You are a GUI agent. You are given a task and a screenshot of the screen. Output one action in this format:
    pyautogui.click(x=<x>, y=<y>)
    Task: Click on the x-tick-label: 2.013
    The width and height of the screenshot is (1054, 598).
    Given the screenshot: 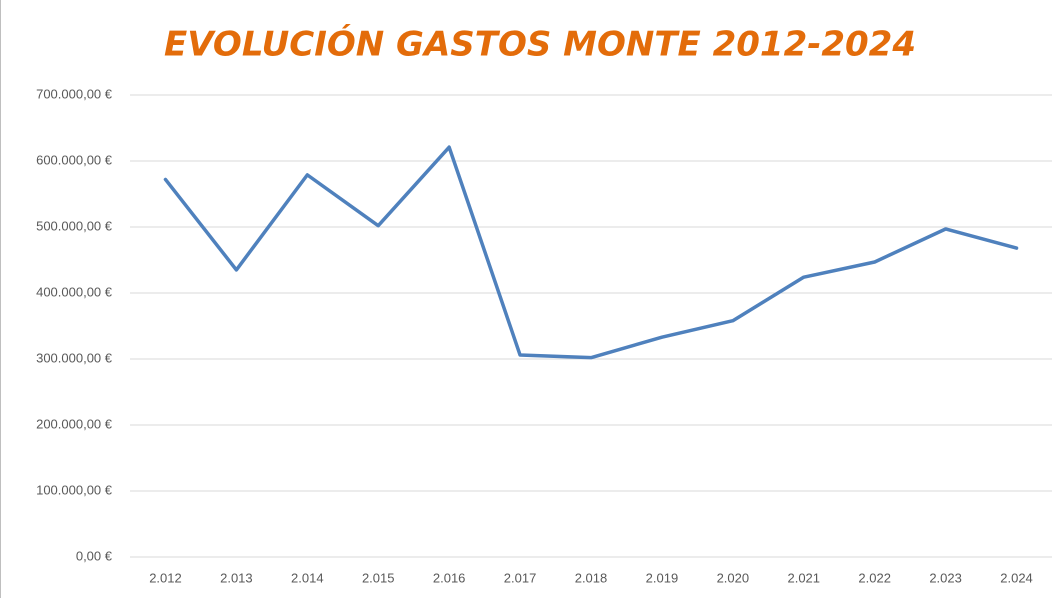 What is the action you would take?
    pyautogui.click(x=236, y=577)
    